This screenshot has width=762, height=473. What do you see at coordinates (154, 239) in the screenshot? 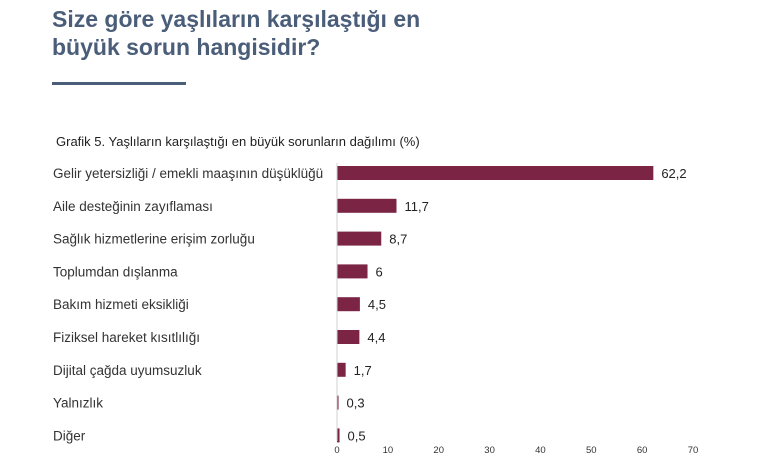
I see `category-label: Sağlık hizmetlerine erişim zorluğu` at bounding box center [154, 239].